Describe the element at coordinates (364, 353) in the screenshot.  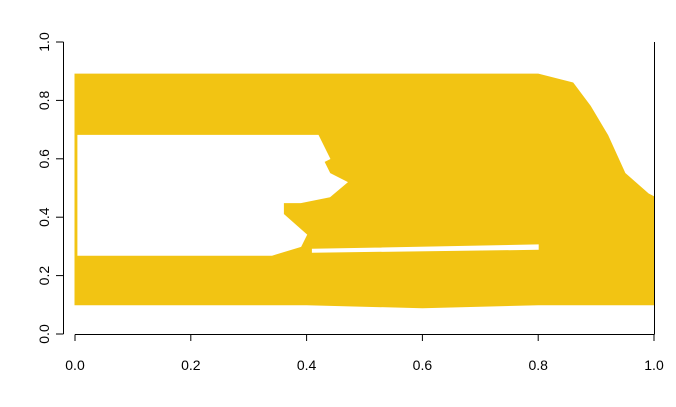
I see `x-axis-ticks: 0.0 0.2 0.4 0.6 0.8 1.0` at that location.